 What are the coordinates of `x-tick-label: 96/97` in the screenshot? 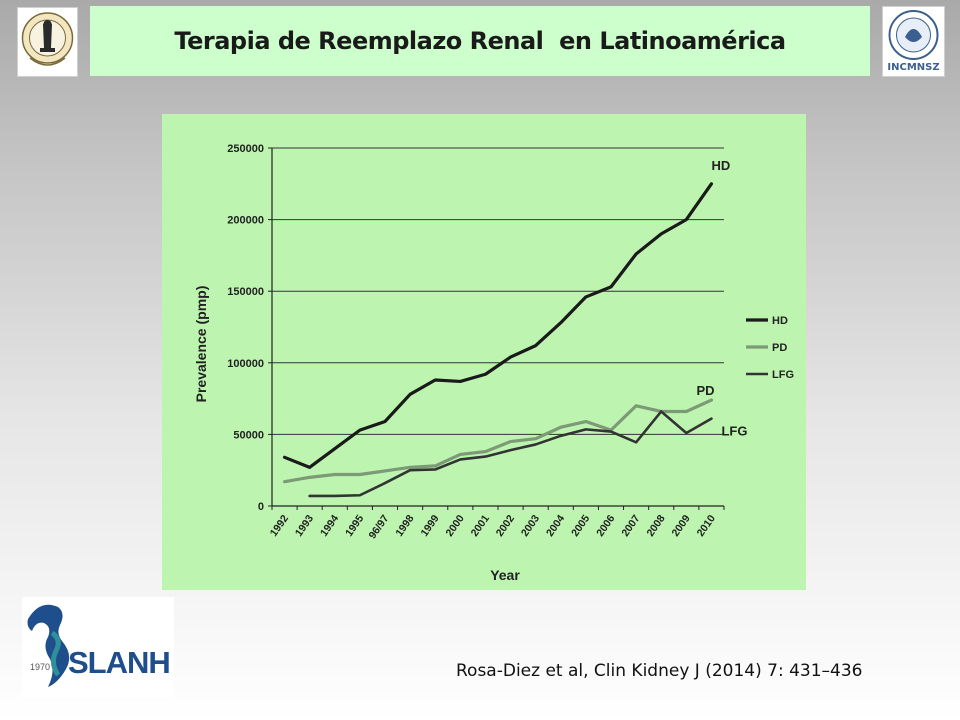 It's located at (379, 527).